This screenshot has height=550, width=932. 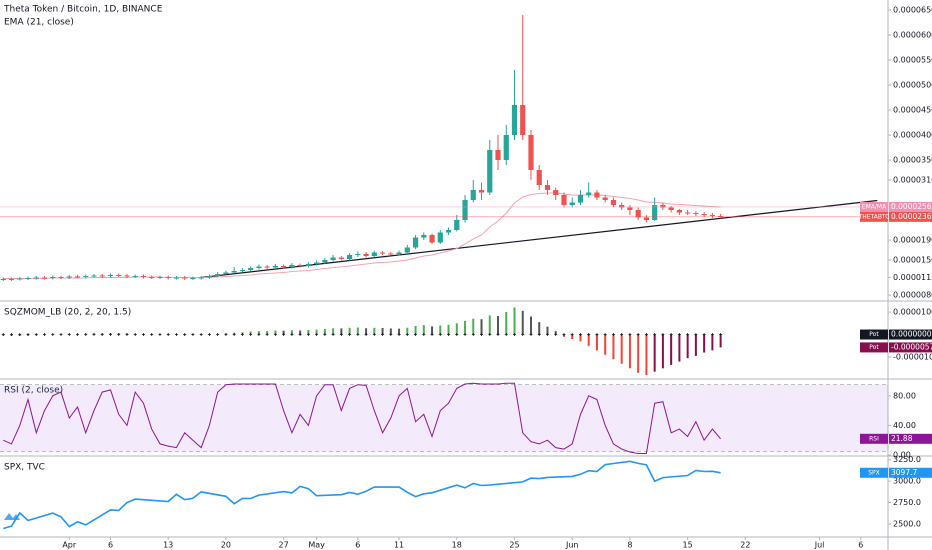 I want to click on rsi-band, so click(x=444, y=418).